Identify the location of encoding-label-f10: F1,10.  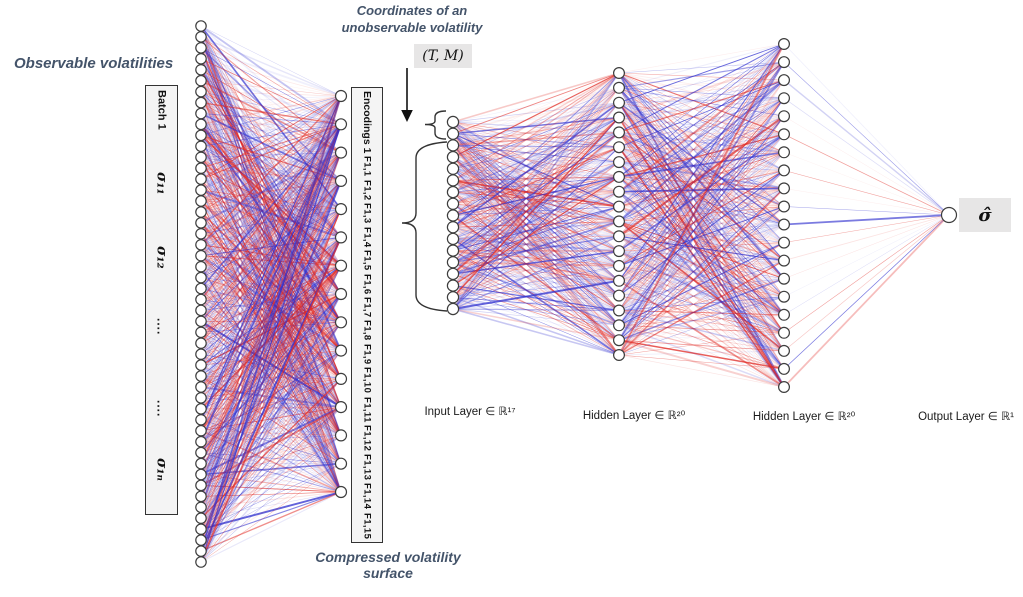
(367, 380).